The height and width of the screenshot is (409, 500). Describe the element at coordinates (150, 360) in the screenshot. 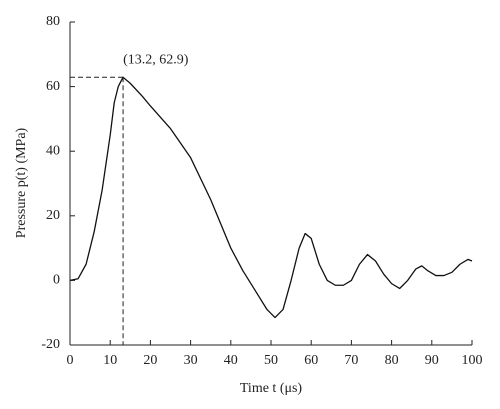

I see `x-tick-label: 20` at that location.